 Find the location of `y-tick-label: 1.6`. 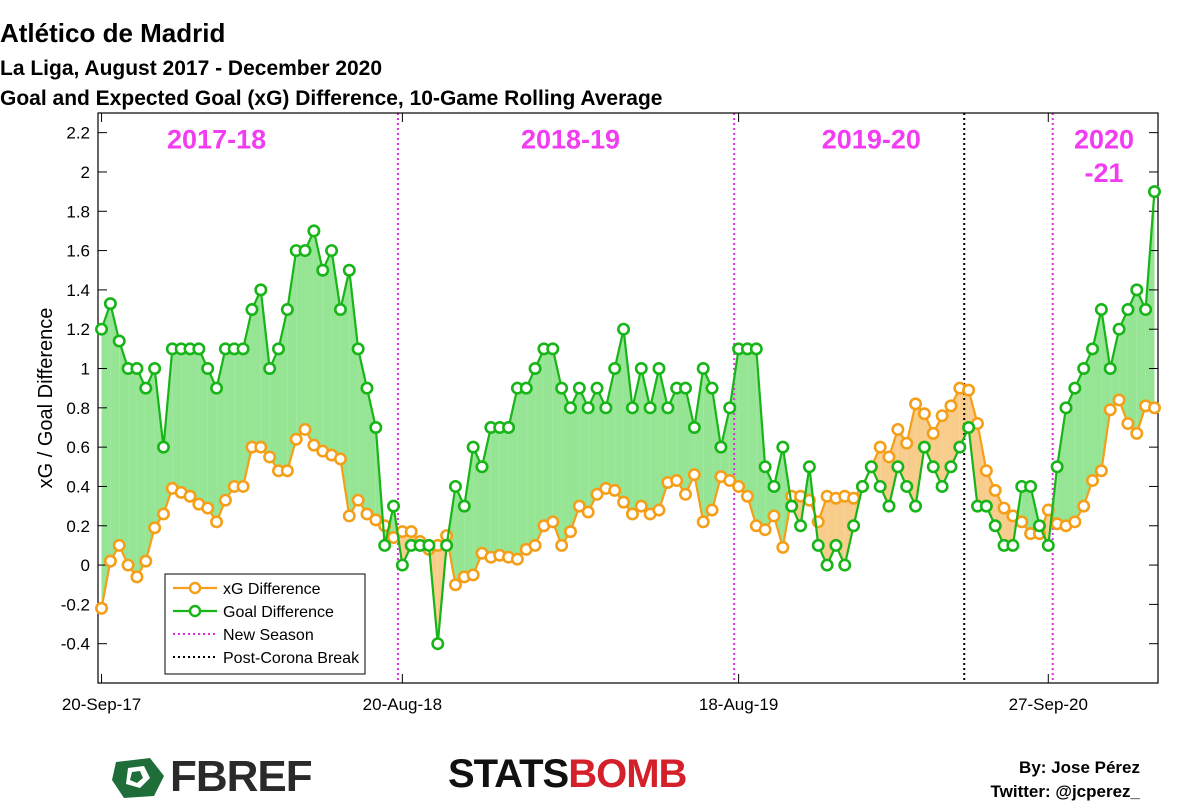

y-tick-label: 1.6 is located at coordinates (78, 251).